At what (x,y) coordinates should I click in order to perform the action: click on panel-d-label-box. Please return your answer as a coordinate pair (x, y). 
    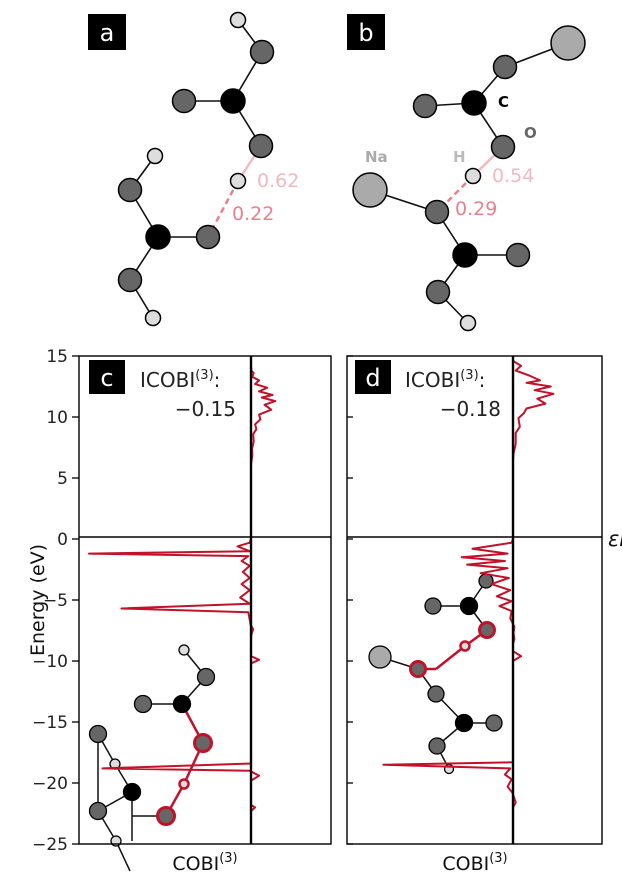
    Looking at the image, I should click on (373, 377).